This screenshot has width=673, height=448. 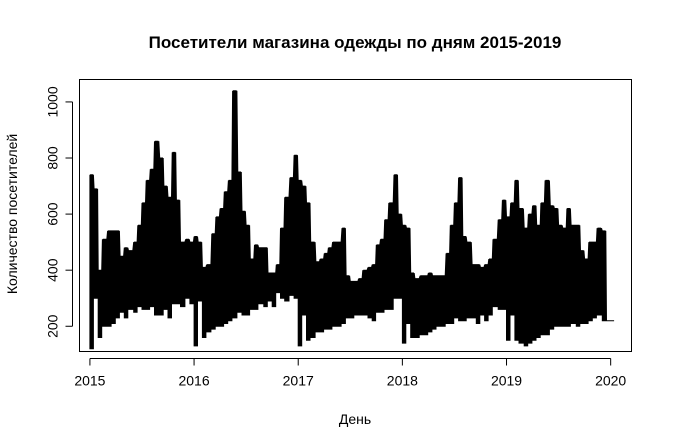 What do you see at coordinates (89, 381) in the screenshot?
I see `x-tick-label: 2015` at bounding box center [89, 381].